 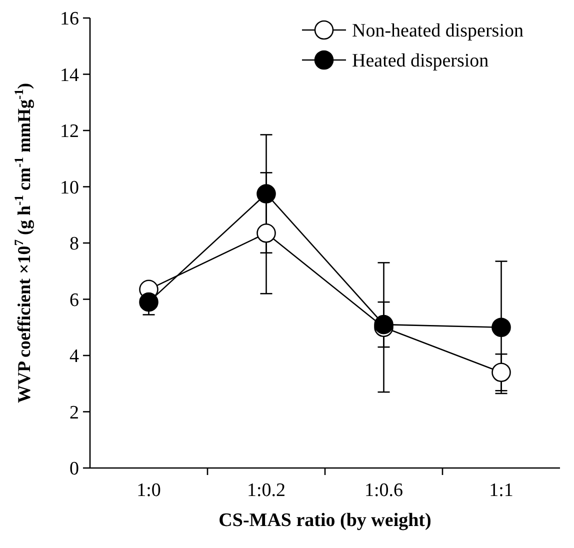 I want to click on y-tick-label: 10, so click(x=69, y=187).